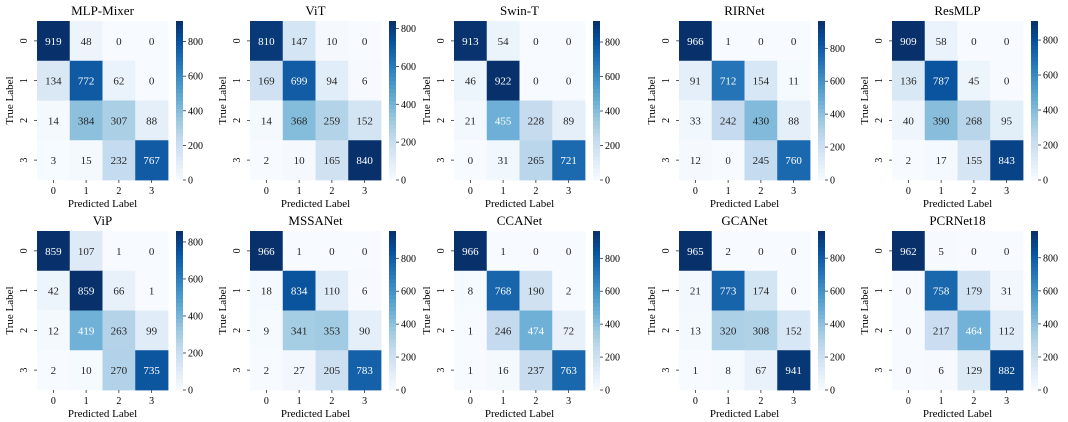 The height and width of the screenshot is (422, 1068). What do you see at coordinates (569, 292) in the screenshot?
I see `cell-value-label: 2` at bounding box center [569, 292].